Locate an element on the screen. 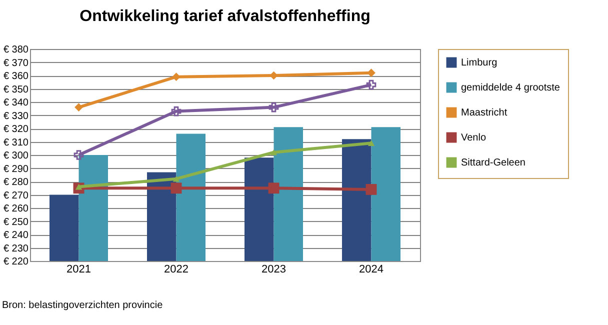  legend-label: Limburg is located at coordinates (479, 63).